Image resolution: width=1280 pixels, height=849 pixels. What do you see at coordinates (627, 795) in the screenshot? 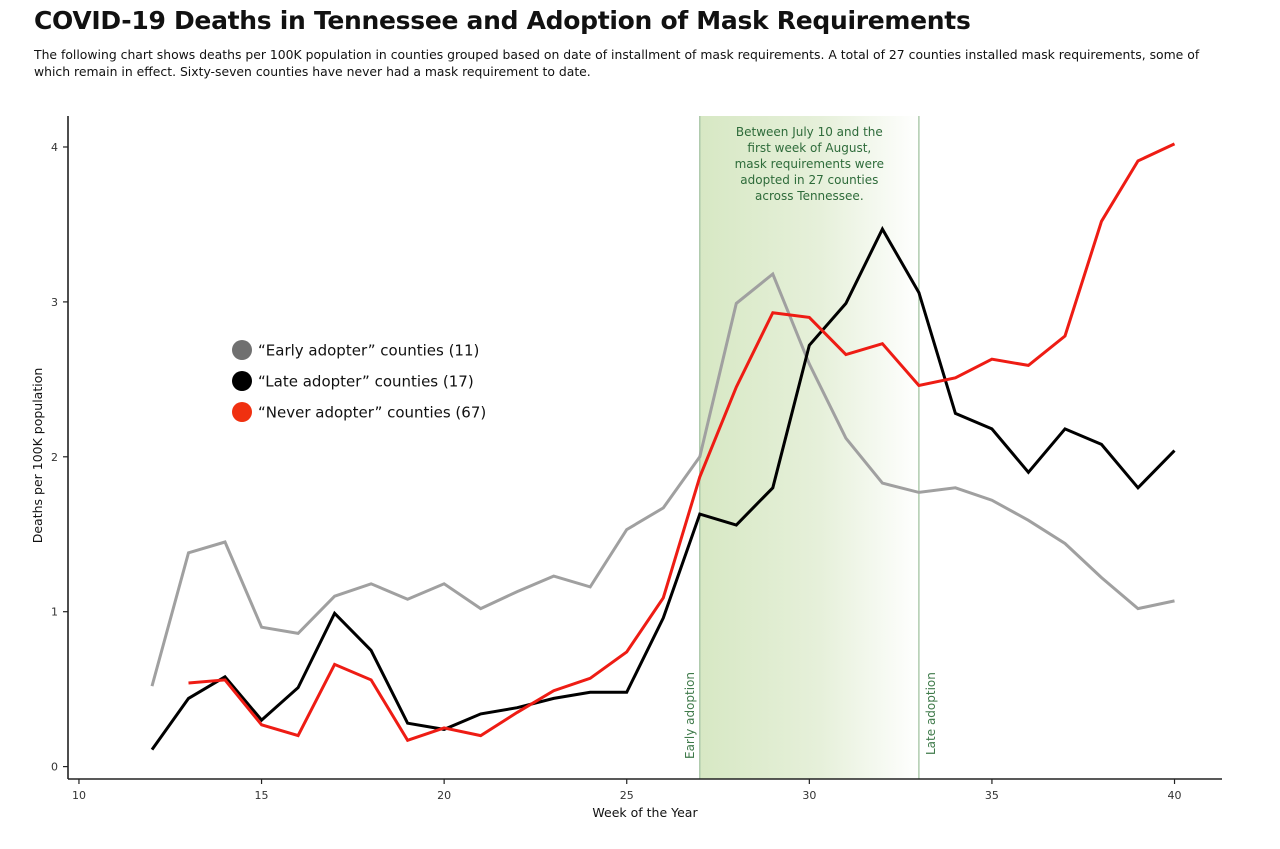
I see `x-tick-label: 25` at bounding box center [627, 795].